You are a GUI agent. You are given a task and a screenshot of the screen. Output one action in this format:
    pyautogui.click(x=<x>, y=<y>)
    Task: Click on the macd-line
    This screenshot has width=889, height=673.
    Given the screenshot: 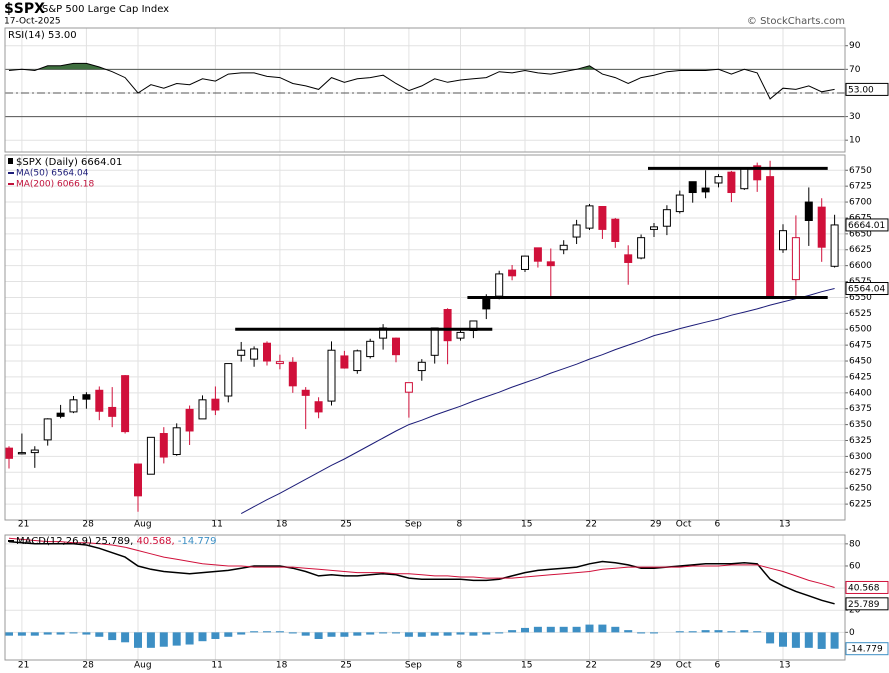 What is the action you would take?
    pyautogui.click(x=421, y=572)
    